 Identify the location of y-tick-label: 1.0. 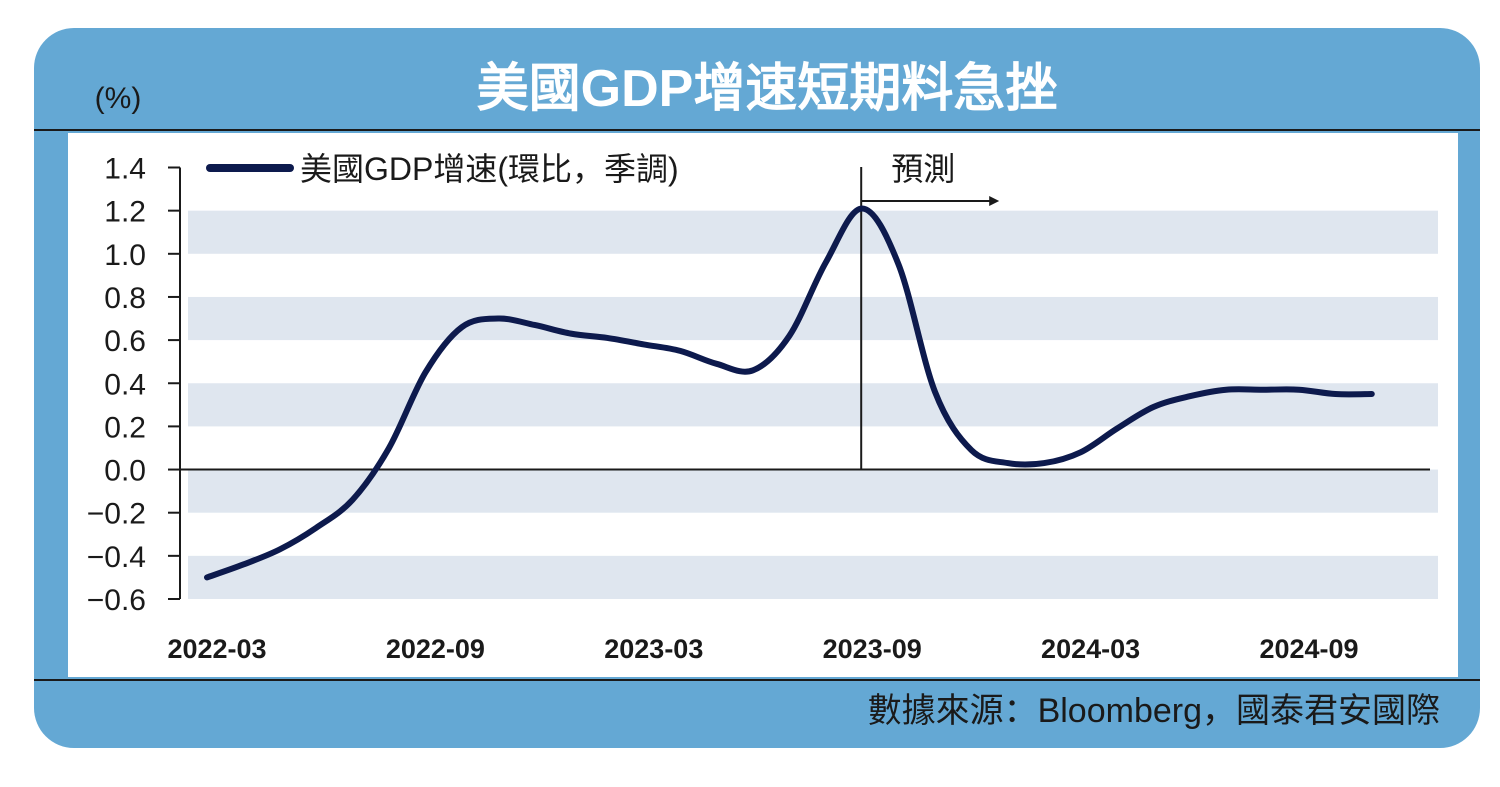
(125, 255).